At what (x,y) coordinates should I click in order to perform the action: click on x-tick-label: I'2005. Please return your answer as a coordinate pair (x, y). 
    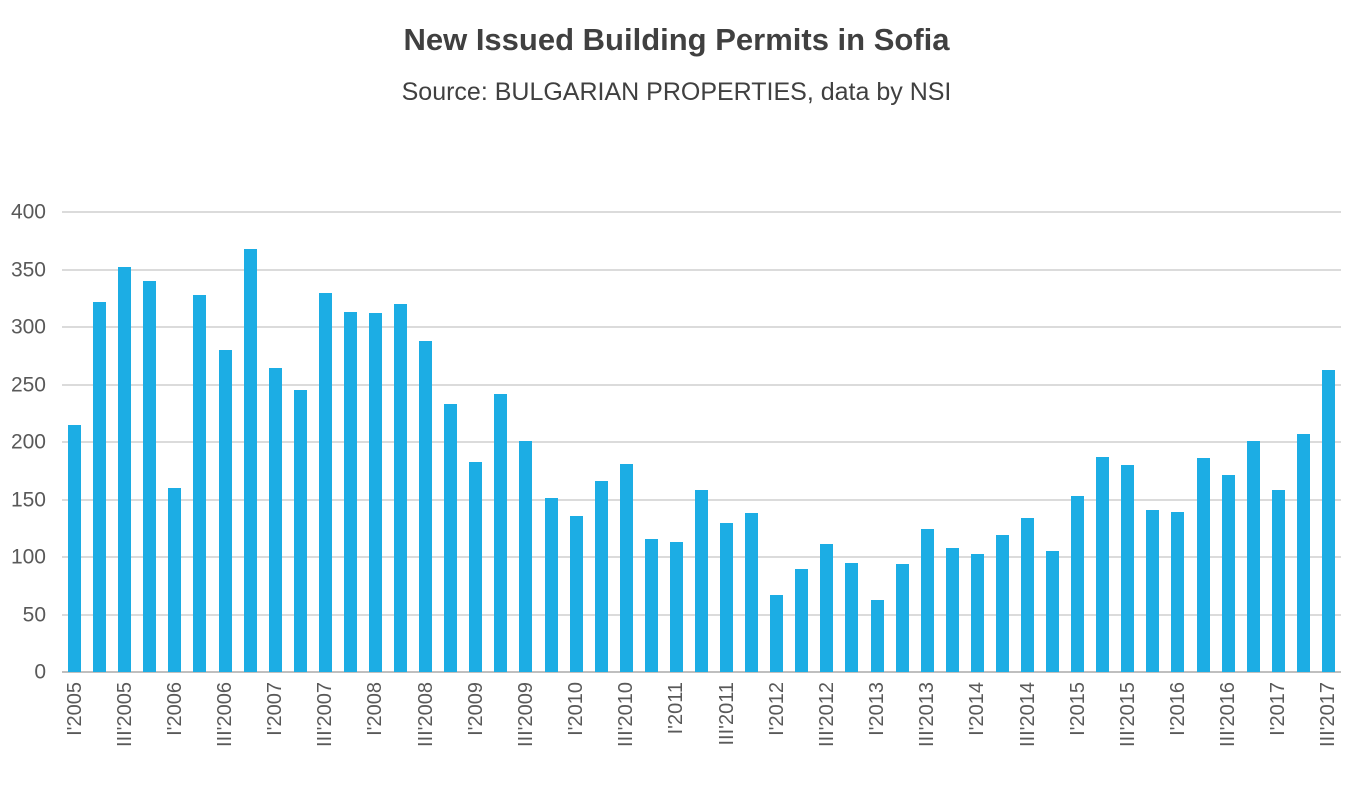
    Looking at the image, I should click on (74, 709).